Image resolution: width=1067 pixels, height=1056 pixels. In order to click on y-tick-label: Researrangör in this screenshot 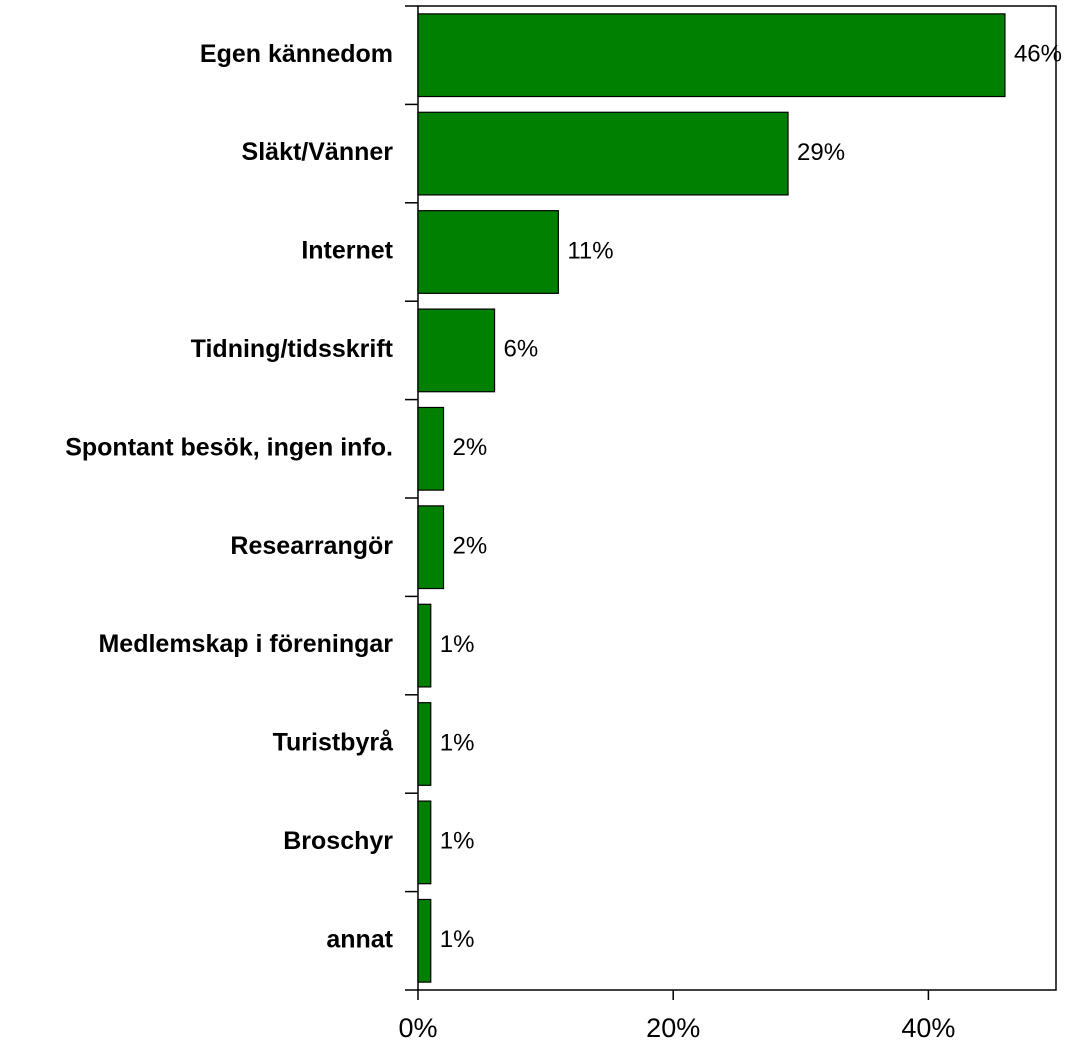, I will do `click(311, 546)`.